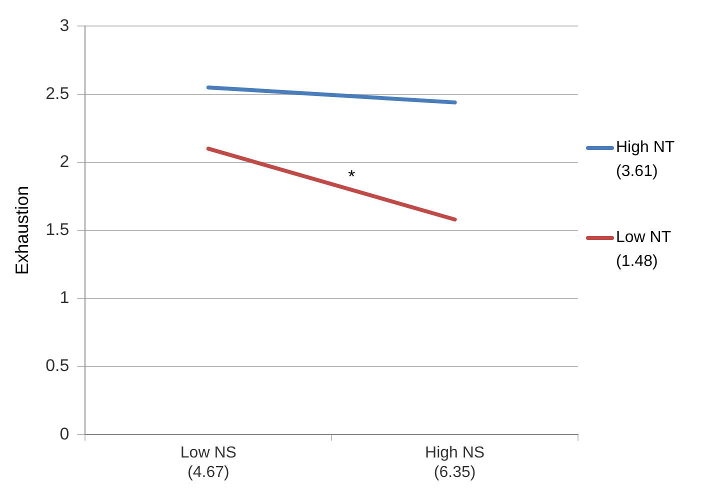 This screenshot has height=493, width=711. Describe the element at coordinates (58, 93) in the screenshot. I see `y-tick-label: 2.5` at that location.